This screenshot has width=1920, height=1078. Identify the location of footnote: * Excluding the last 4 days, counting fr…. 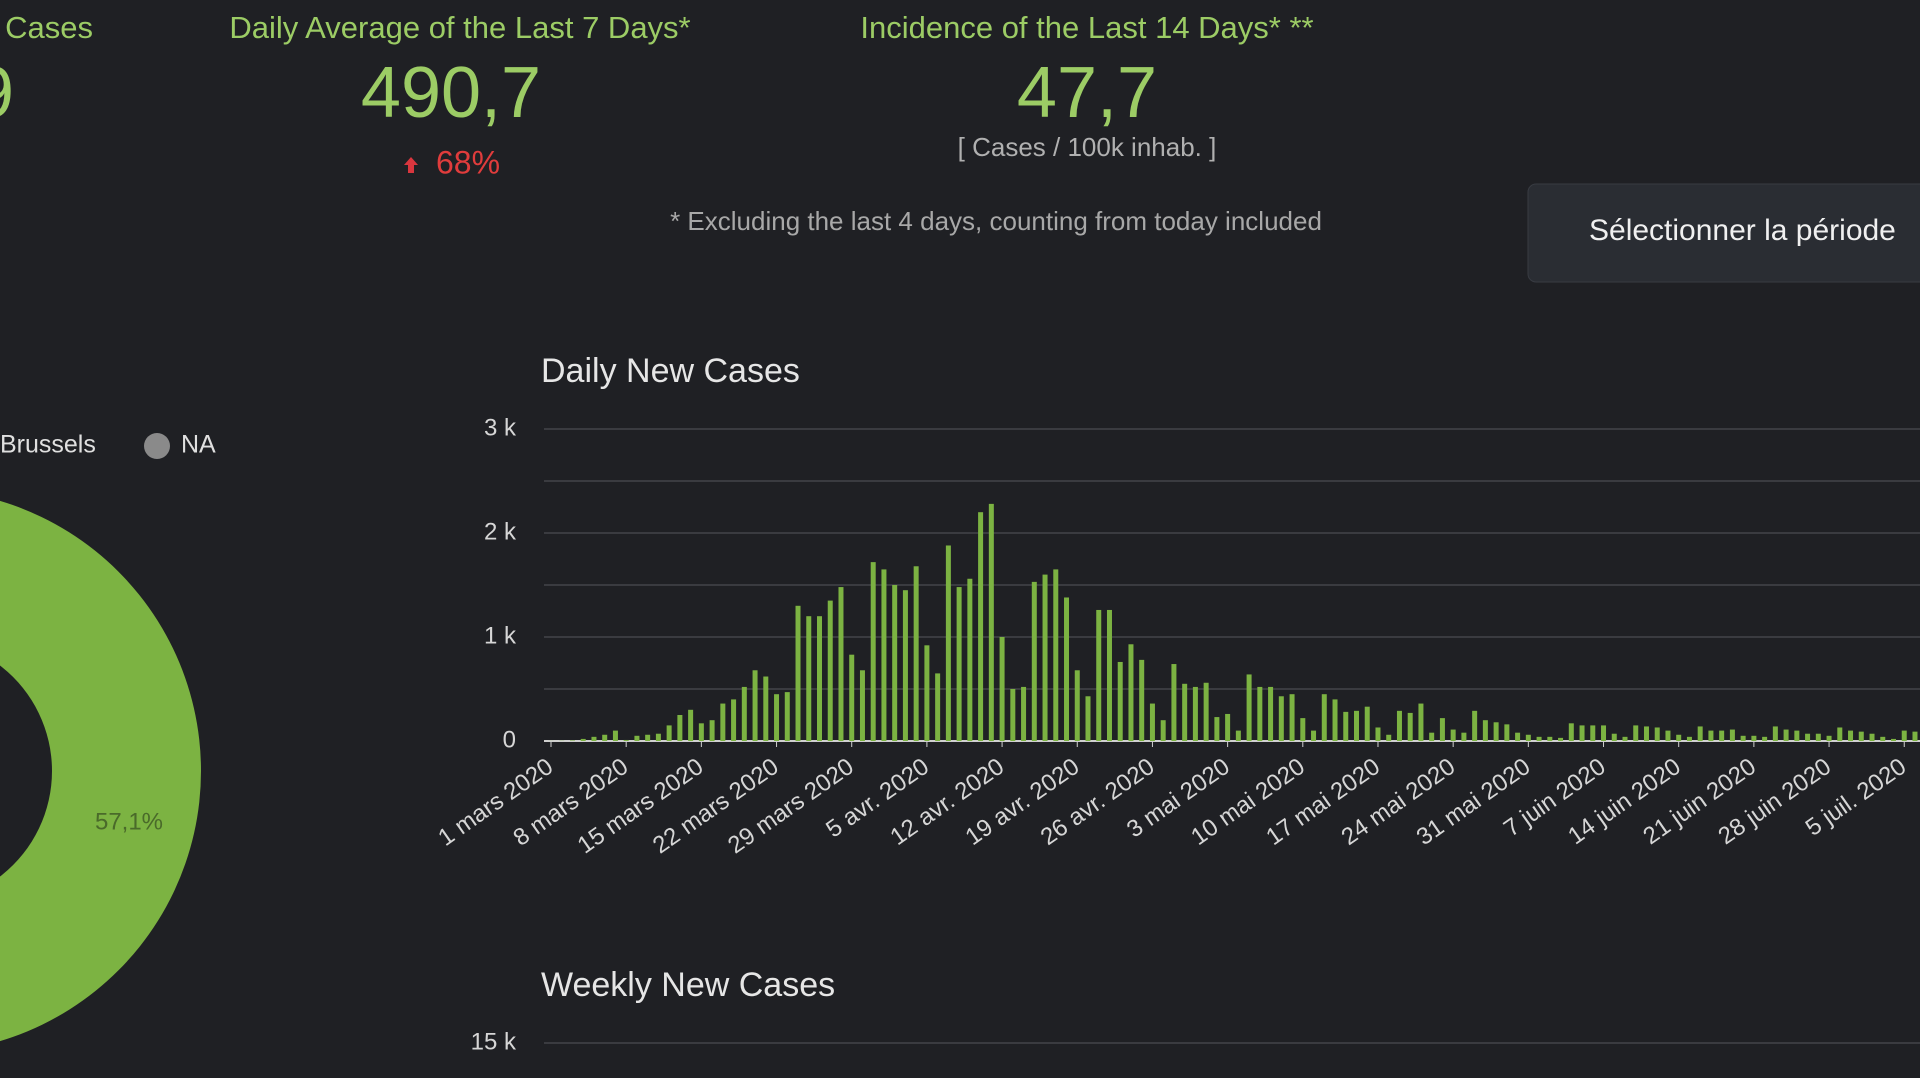
(996, 221).